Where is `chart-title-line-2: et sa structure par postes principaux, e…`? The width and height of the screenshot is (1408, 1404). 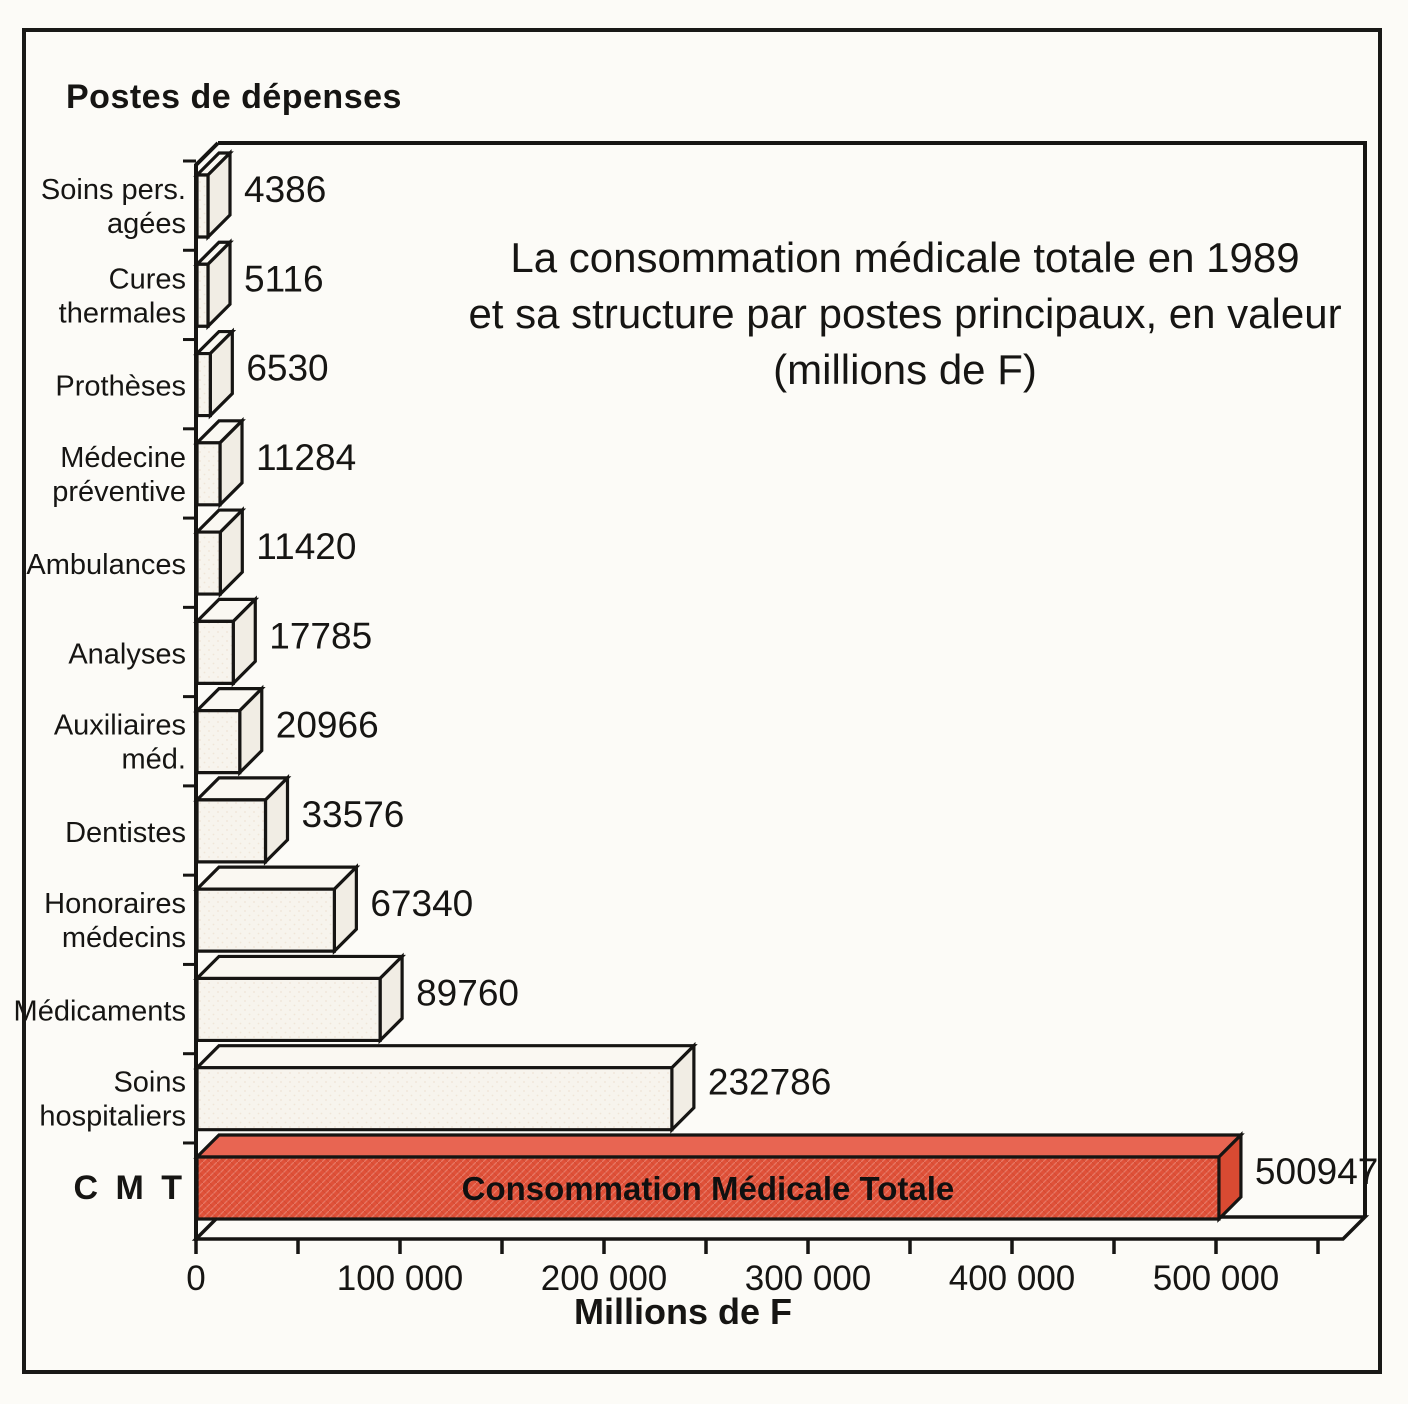 chart-title-line-2: et sa structure par postes principaux, e… is located at coordinates (905, 313).